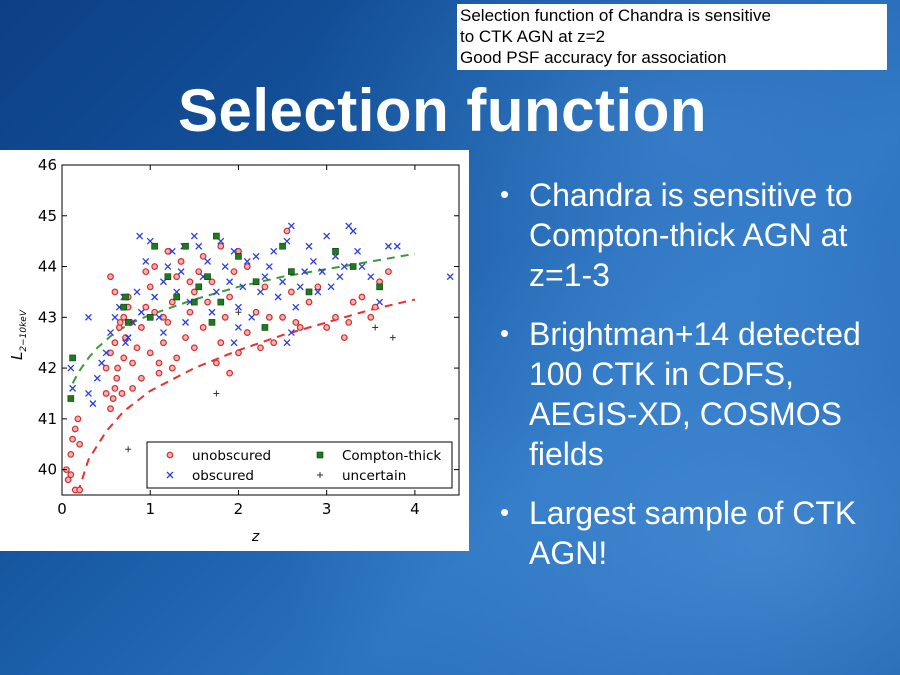 The height and width of the screenshot is (675, 900). Describe the element at coordinates (170, 455) in the screenshot. I see `legend-marker-circle` at that location.